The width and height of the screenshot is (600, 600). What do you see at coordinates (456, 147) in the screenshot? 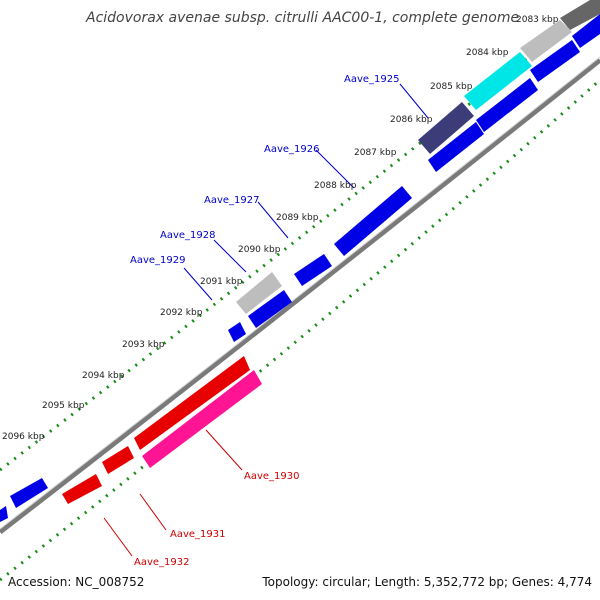
I see `feature-blue-r4` at bounding box center [456, 147].